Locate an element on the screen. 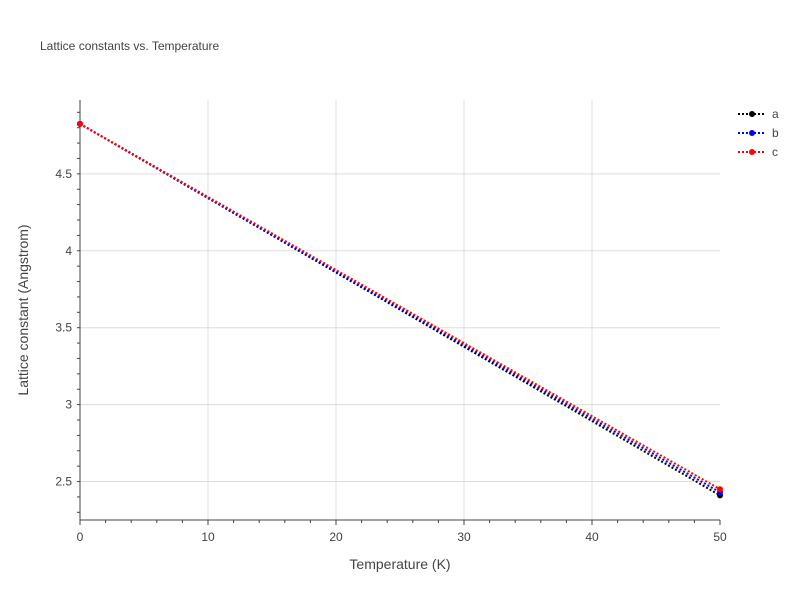 This screenshot has height=605, width=800. legend-label-a: a is located at coordinates (775, 114).